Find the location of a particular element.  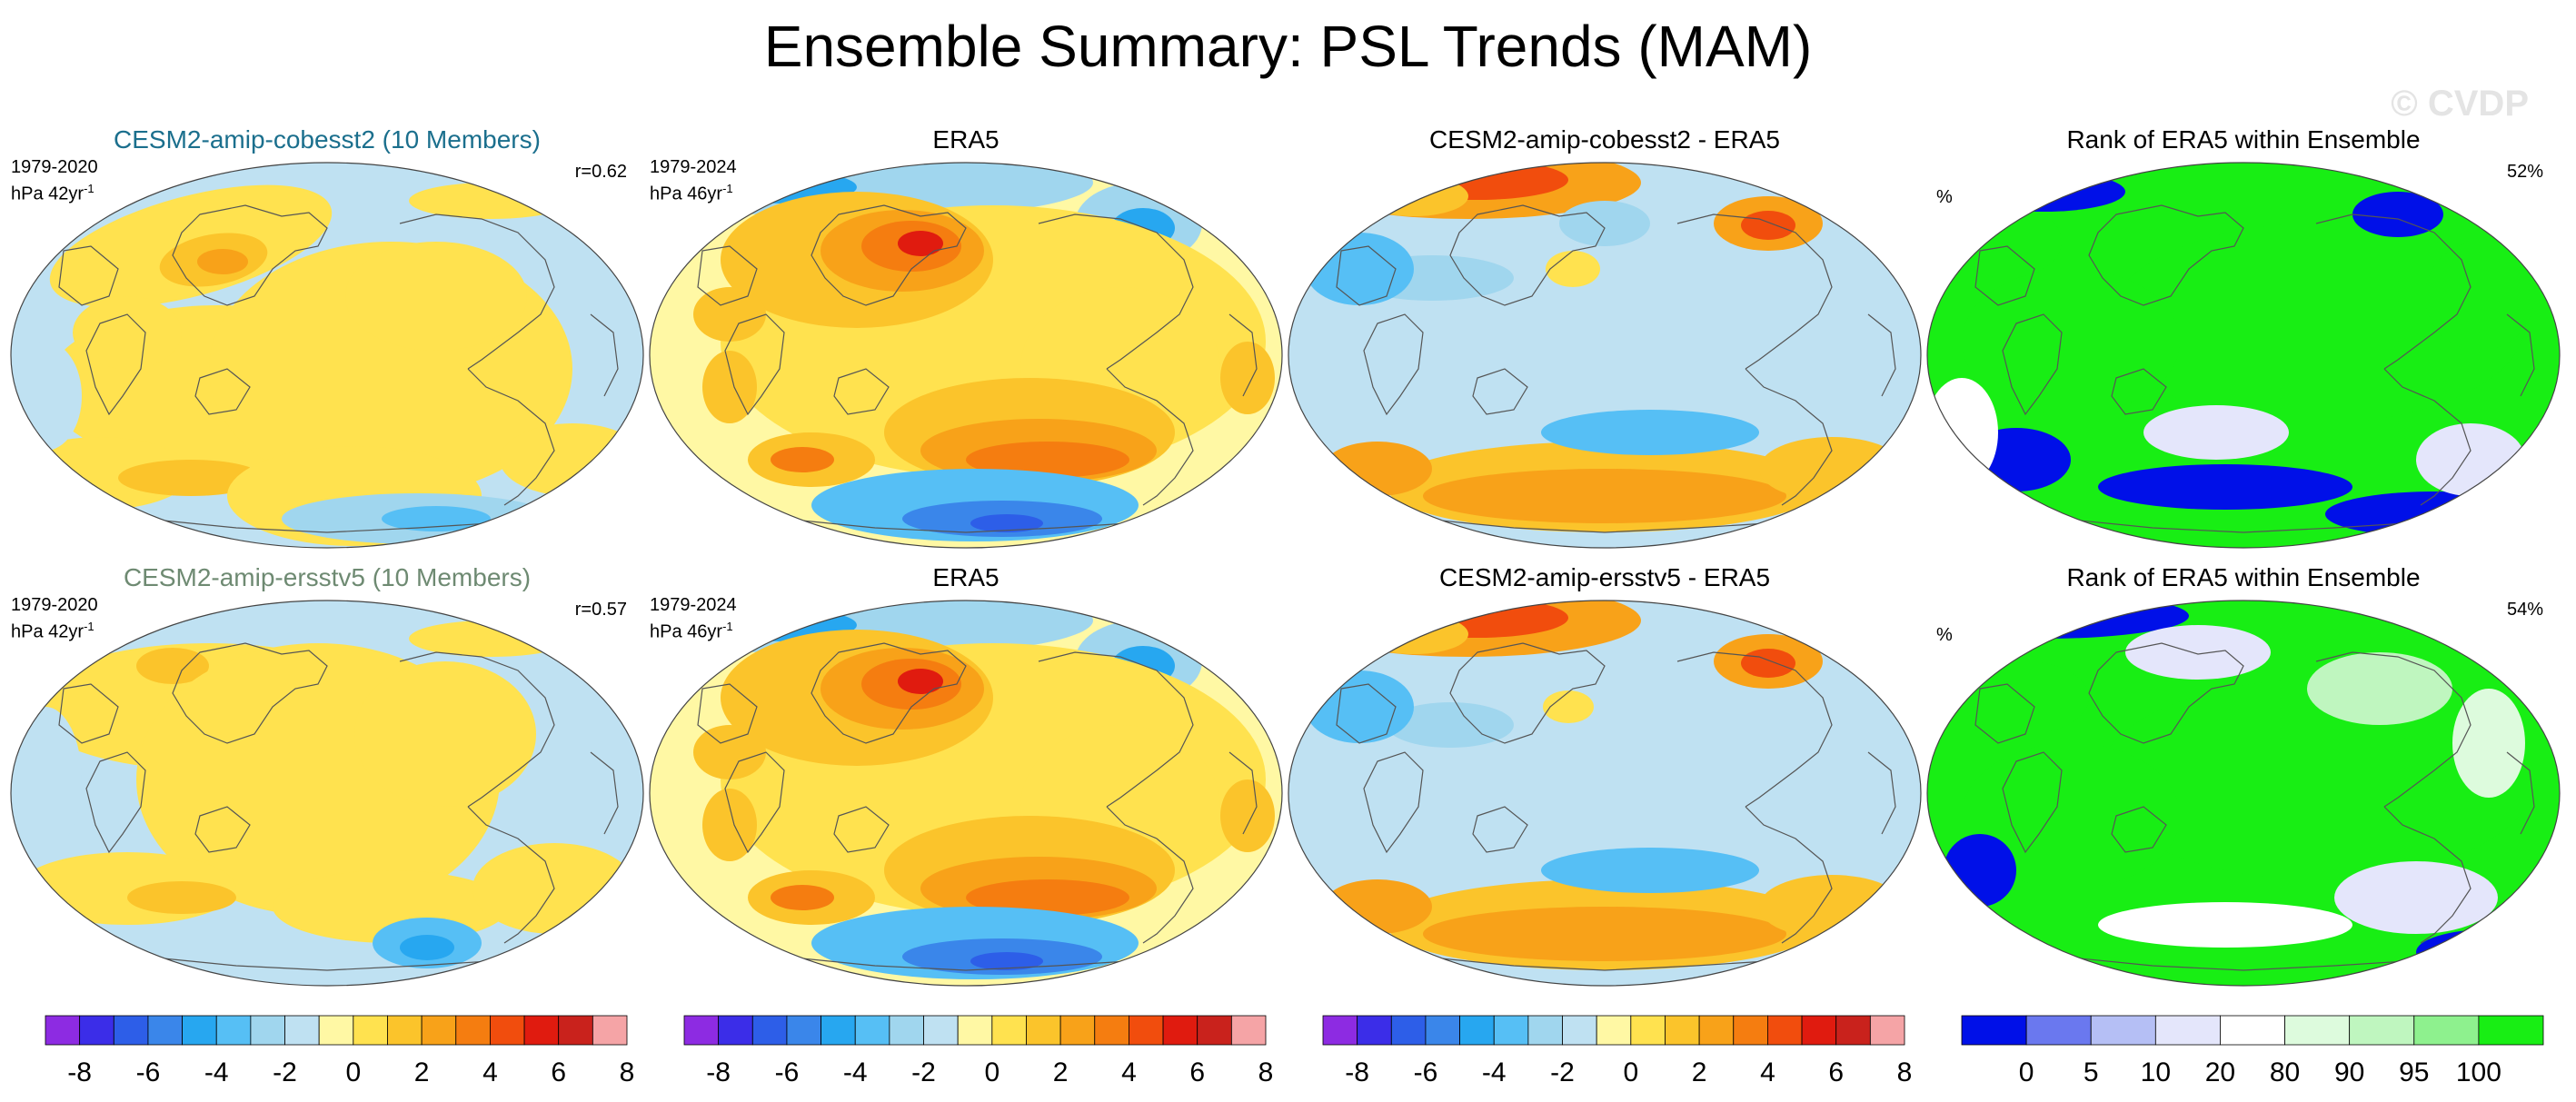

panel-era5-trend-bottom: ERA5 1979-2024 hPa 46yr-1 is located at coordinates (966, 781).